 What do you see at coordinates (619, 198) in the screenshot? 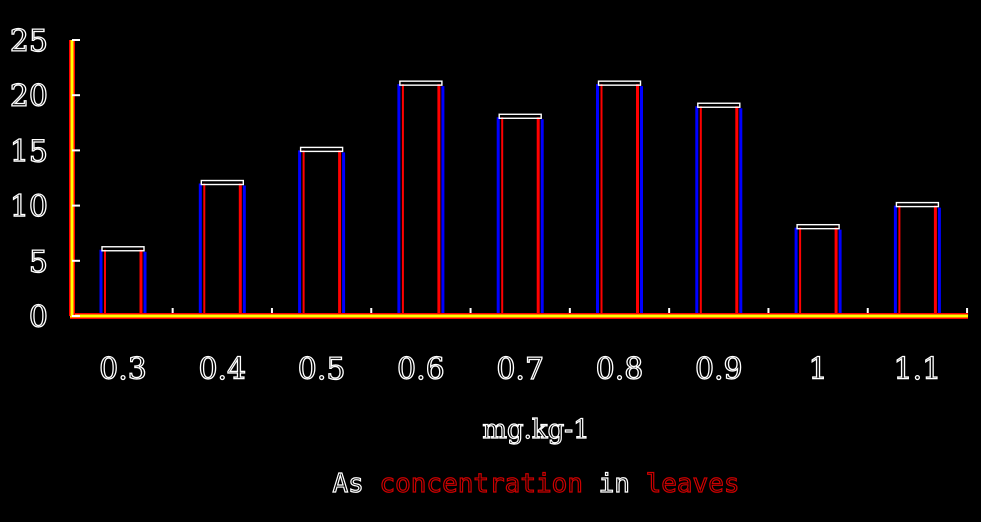
I see `bar-0.8` at bounding box center [619, 198].